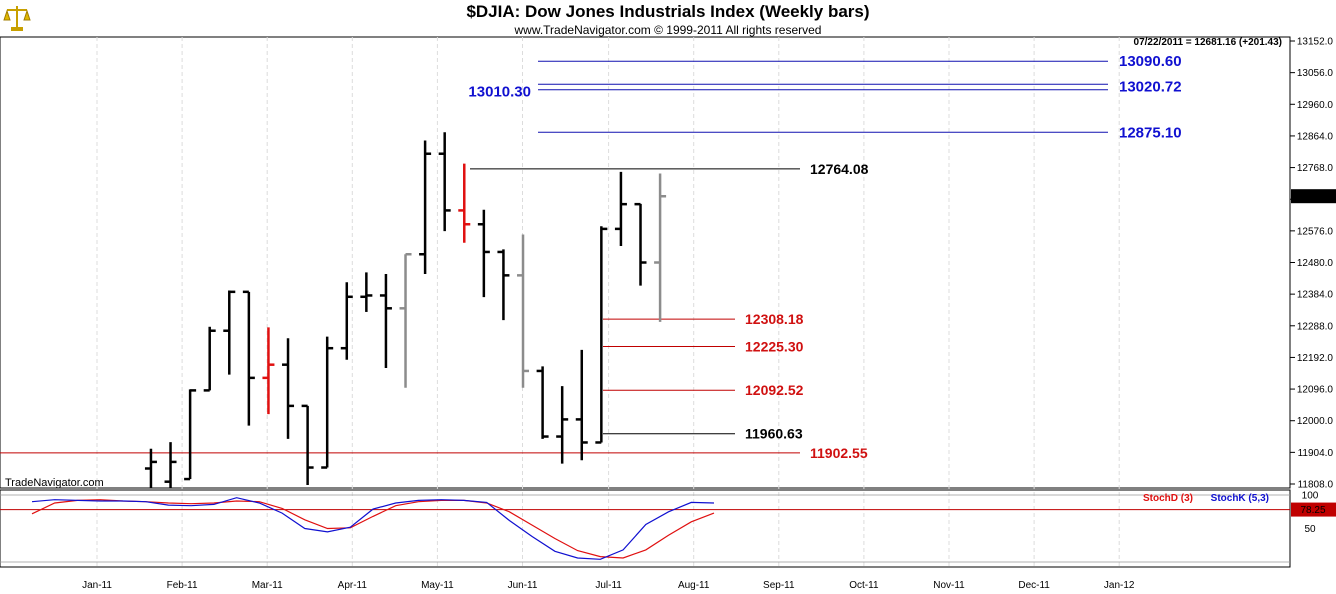 The width and height of the screenshot is (1336, 594). What do you see at coordinates (1315, 358) in the screenshot?
I see `y-tick-label: 12192.0` at bounding box center [1315, 358].